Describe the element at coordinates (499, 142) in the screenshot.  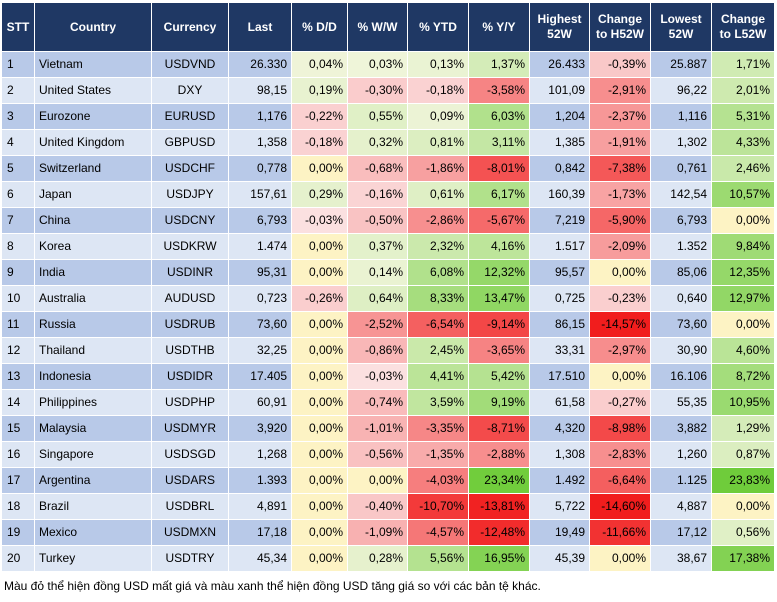
I see `cell-pct-yy: 3,11%` at that location.